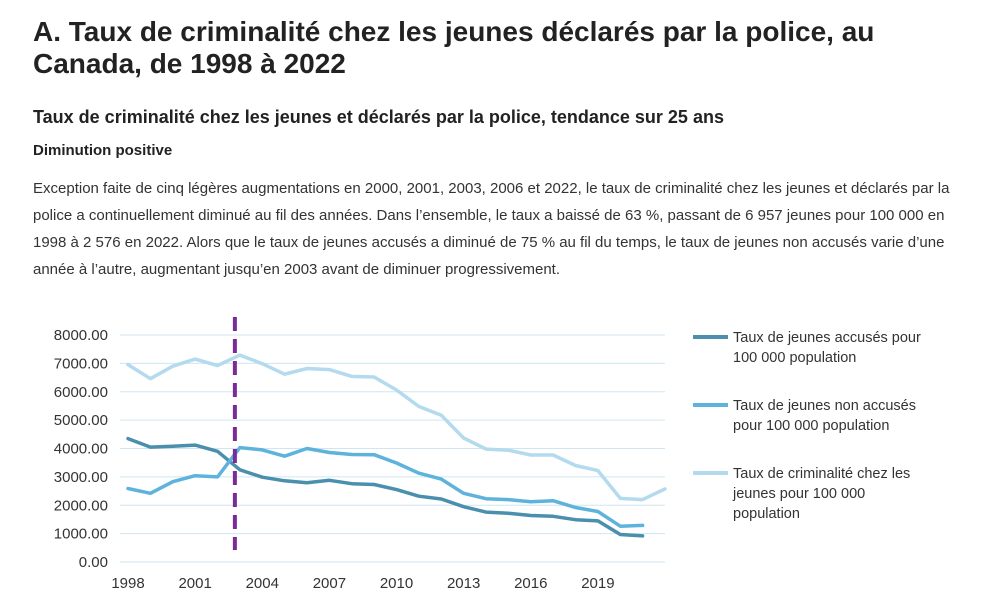 The width and height of the screenshot is (1000, 592). What do you see at coordinates (81, 477) in the screenshot?
I see `y-tick-label: 3000.00` at bounding box center [81, 477].